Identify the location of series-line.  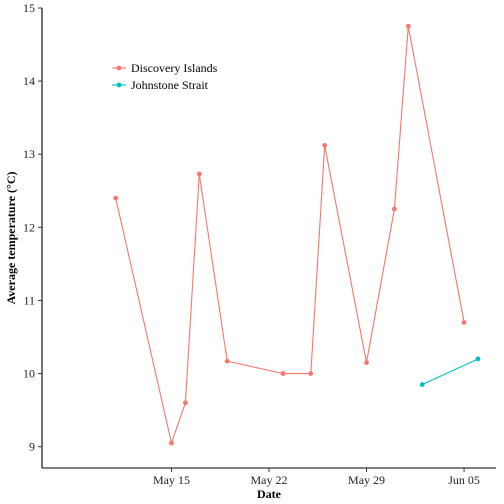
(450, 372).